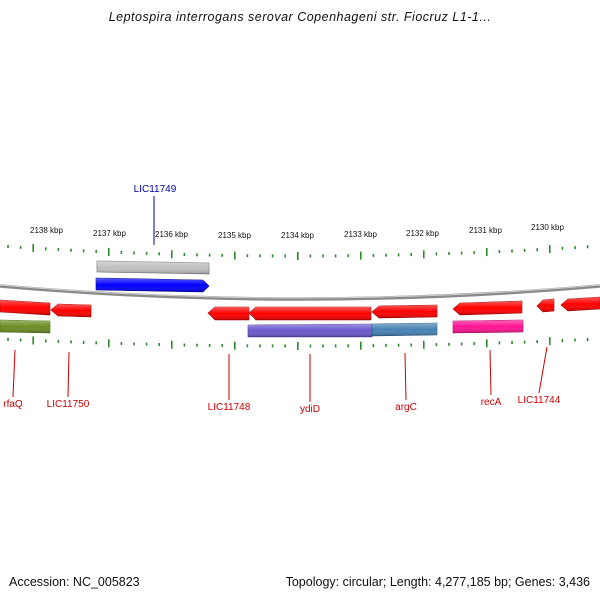 The width and height of the screenshot is (600, 600). I want to click on gene-feature-recA, so click(487, 308).